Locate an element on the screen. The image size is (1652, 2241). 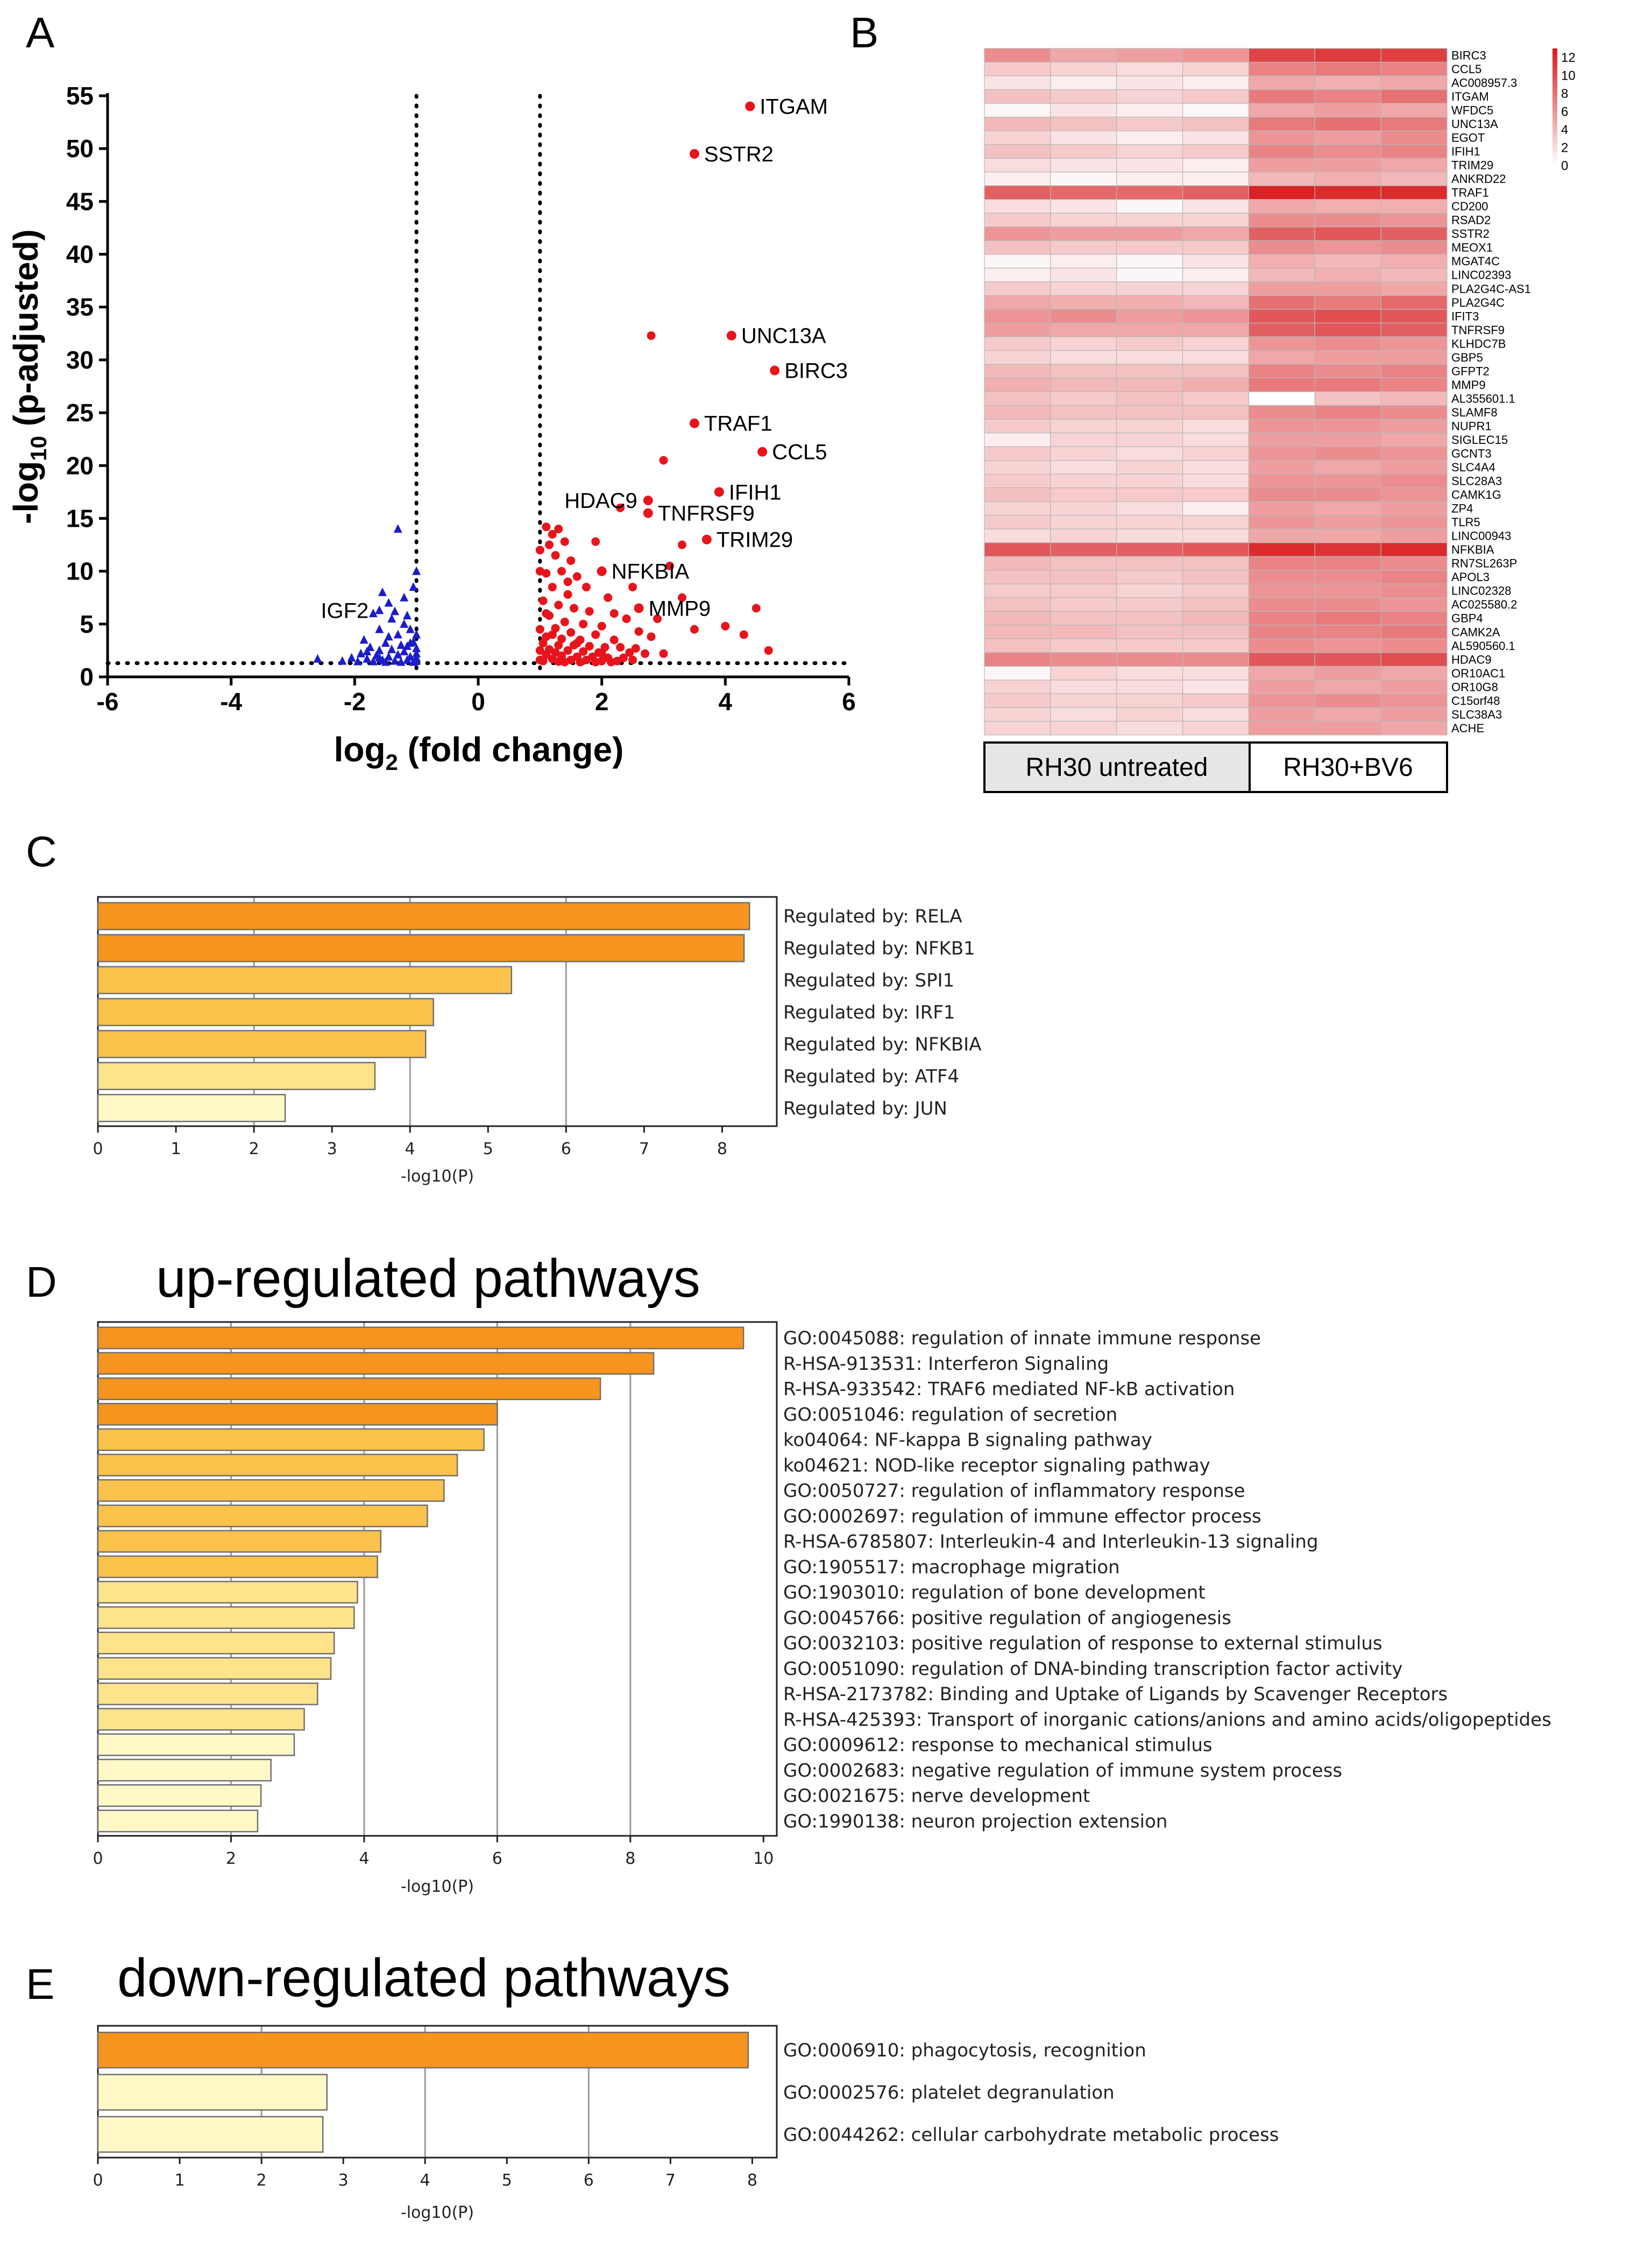
heatmap-gene-label: CD200 is located at coordinates (1469, 206).